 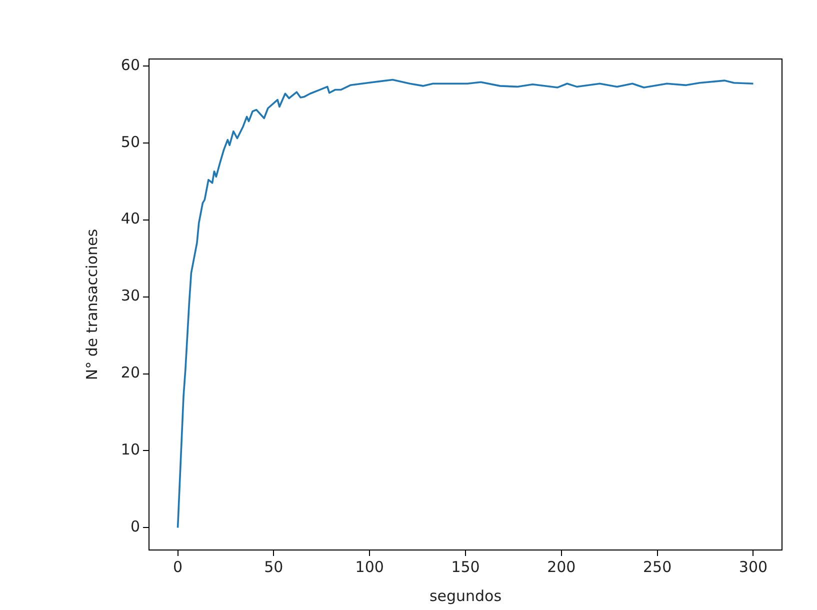 What do you see at coordinates (91, 304) in the screenshot?
I see `y-axis-title: N° de transacciones` at bounding box center [91, 304].